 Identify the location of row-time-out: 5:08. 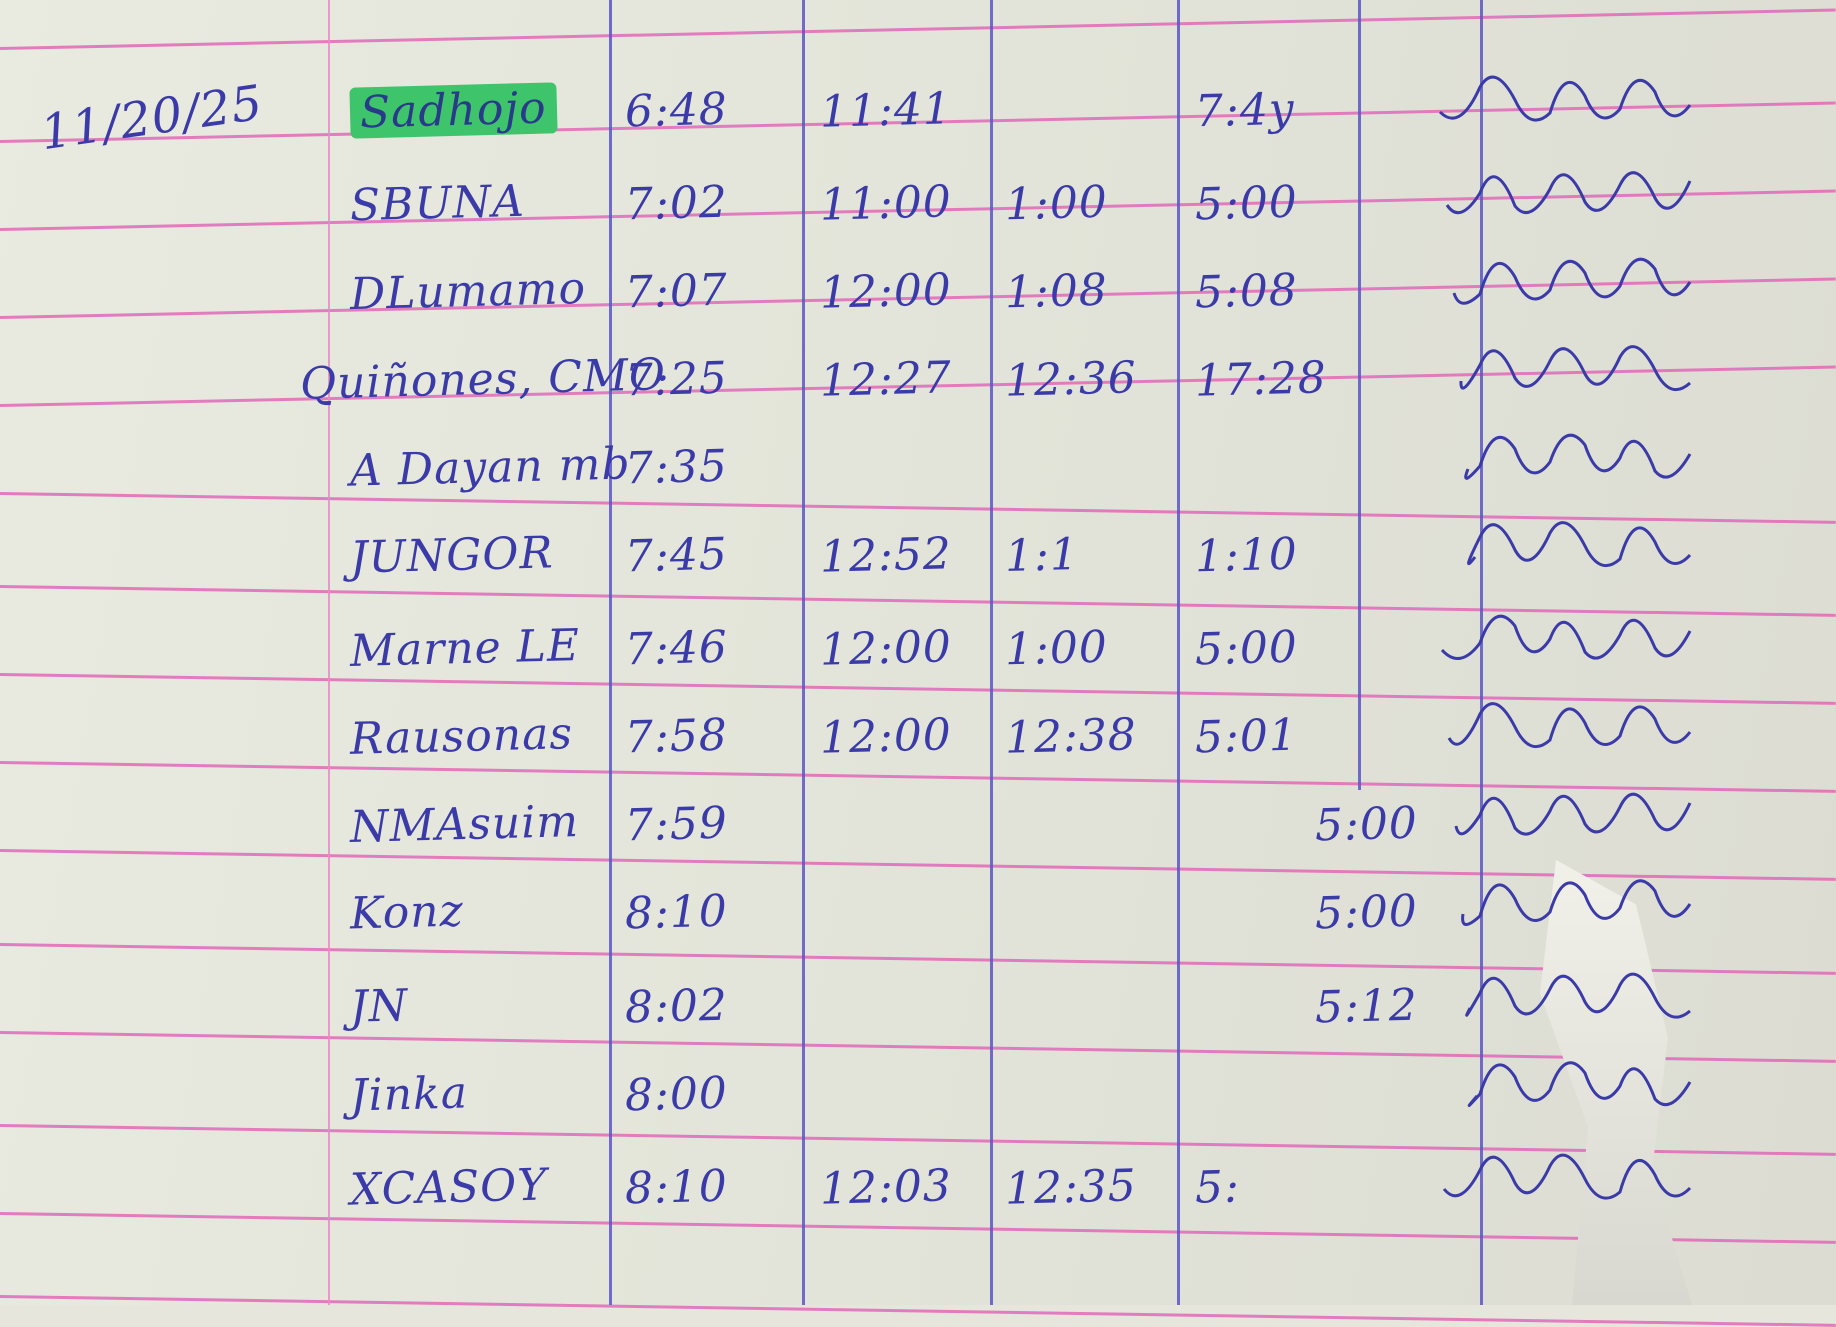
(1246, 291).